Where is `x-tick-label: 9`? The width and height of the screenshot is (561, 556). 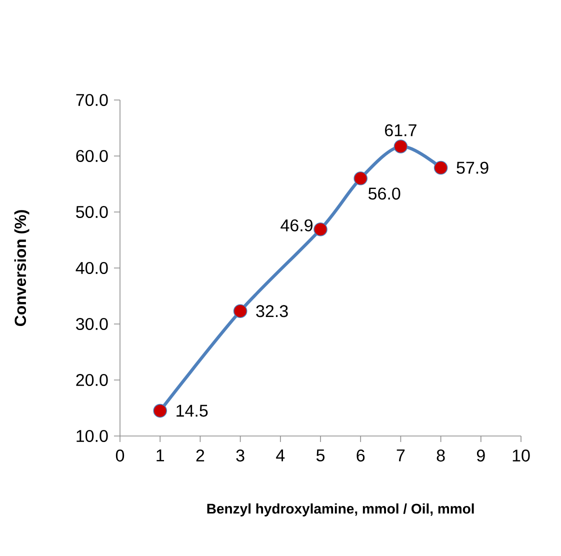 x-tick-label: 9 is located at coordinates (480, 456).